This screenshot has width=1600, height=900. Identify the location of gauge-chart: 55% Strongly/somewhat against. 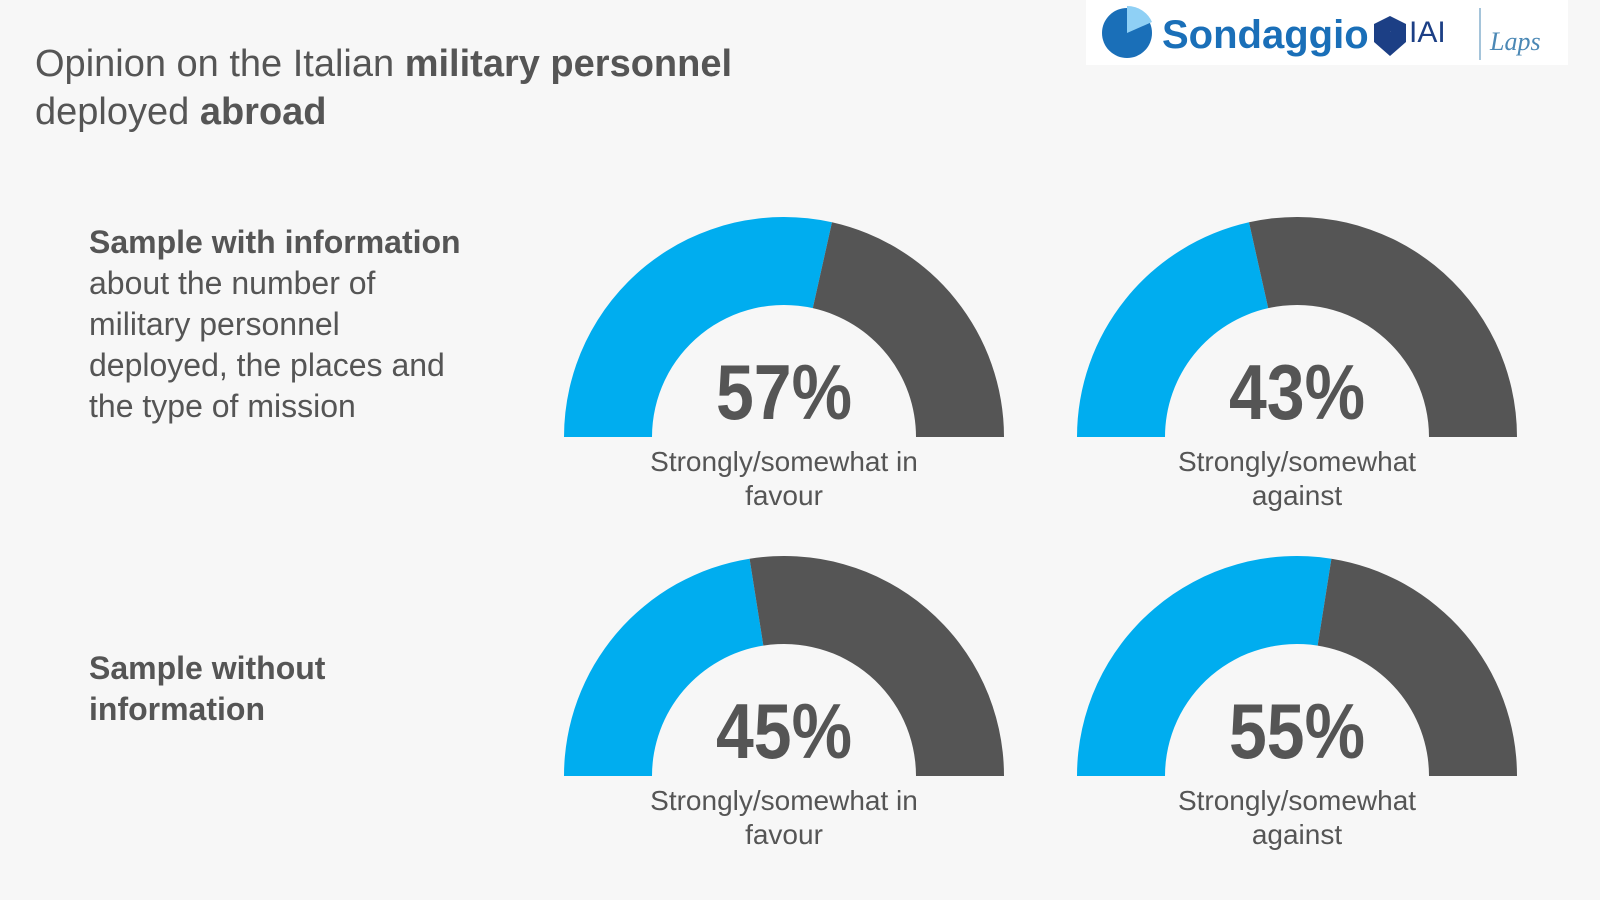
(1297, 706).